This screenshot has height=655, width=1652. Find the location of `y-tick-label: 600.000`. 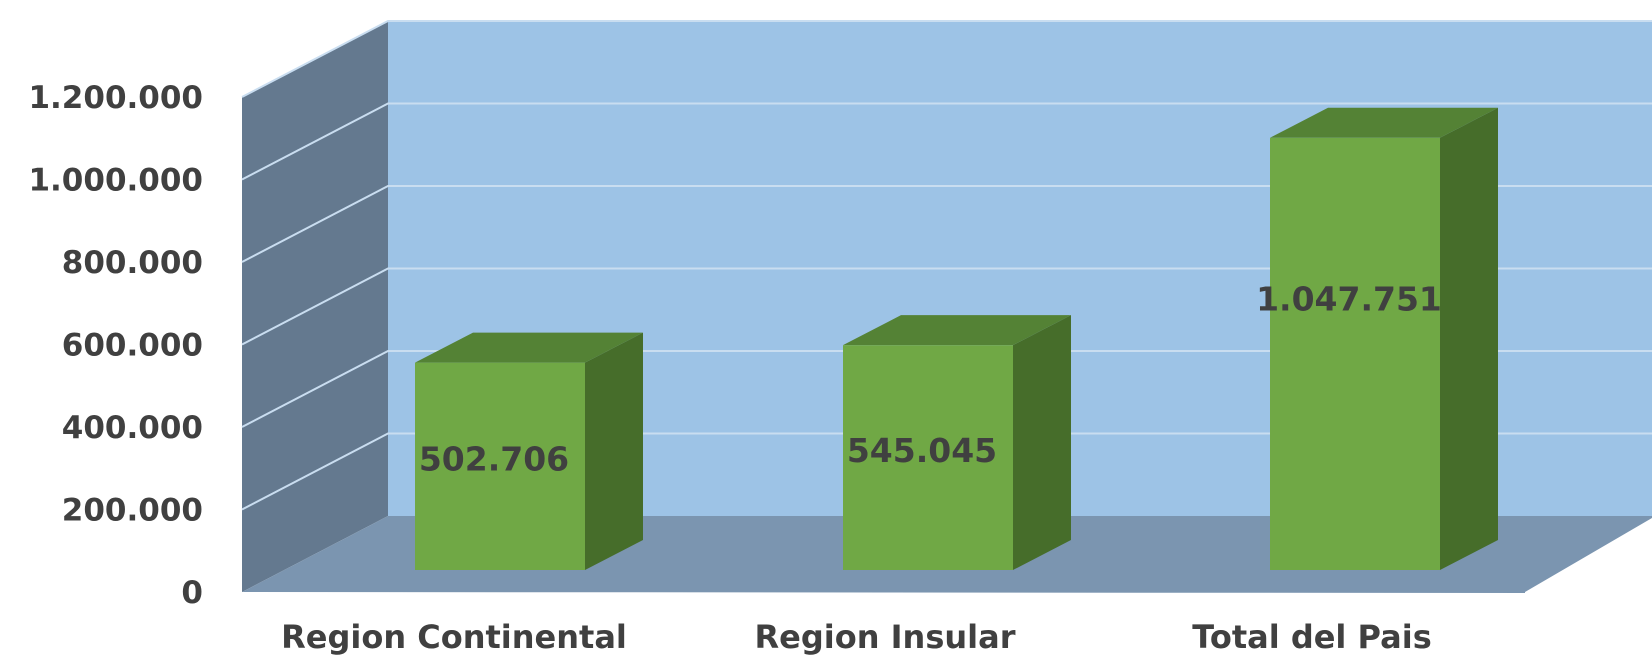

y-tick-label: 600.000 is located at coordinates (132, 346).